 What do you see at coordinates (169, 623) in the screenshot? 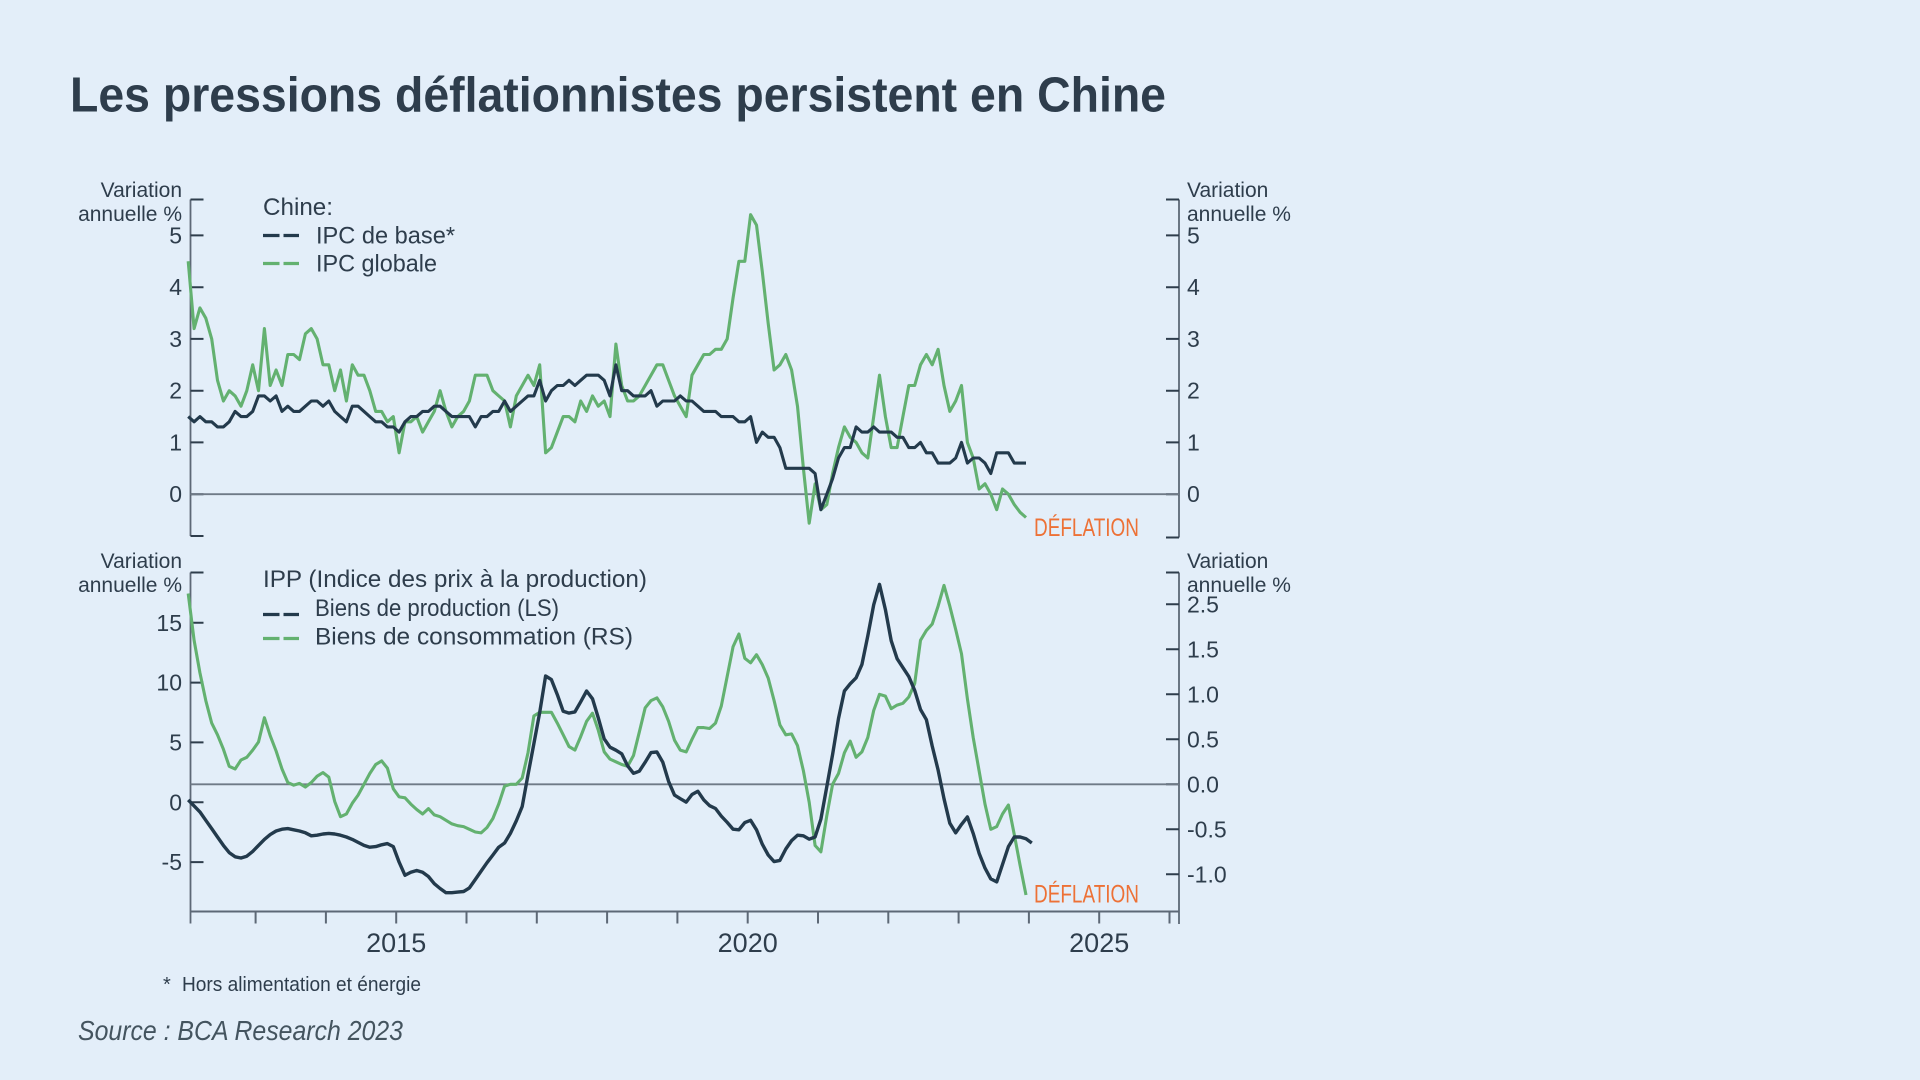
I see `svg-text: 15` at bounding box center [169, 623].